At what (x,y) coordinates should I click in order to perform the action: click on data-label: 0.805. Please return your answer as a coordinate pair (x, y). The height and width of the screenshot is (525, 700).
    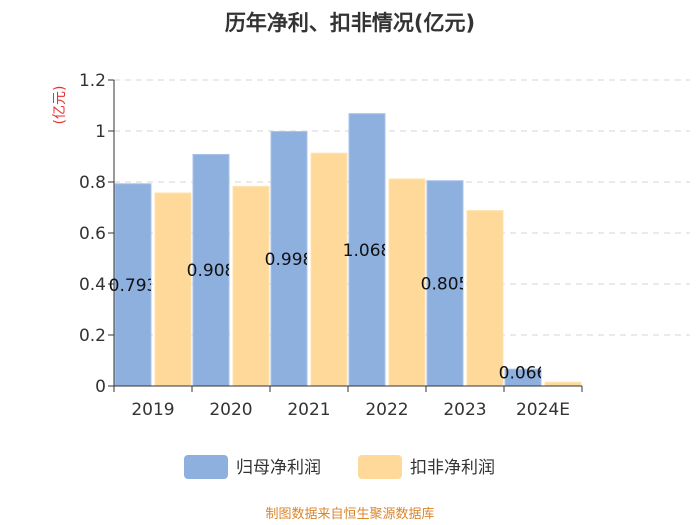
    Looking at the image, I should click on (445, 284).